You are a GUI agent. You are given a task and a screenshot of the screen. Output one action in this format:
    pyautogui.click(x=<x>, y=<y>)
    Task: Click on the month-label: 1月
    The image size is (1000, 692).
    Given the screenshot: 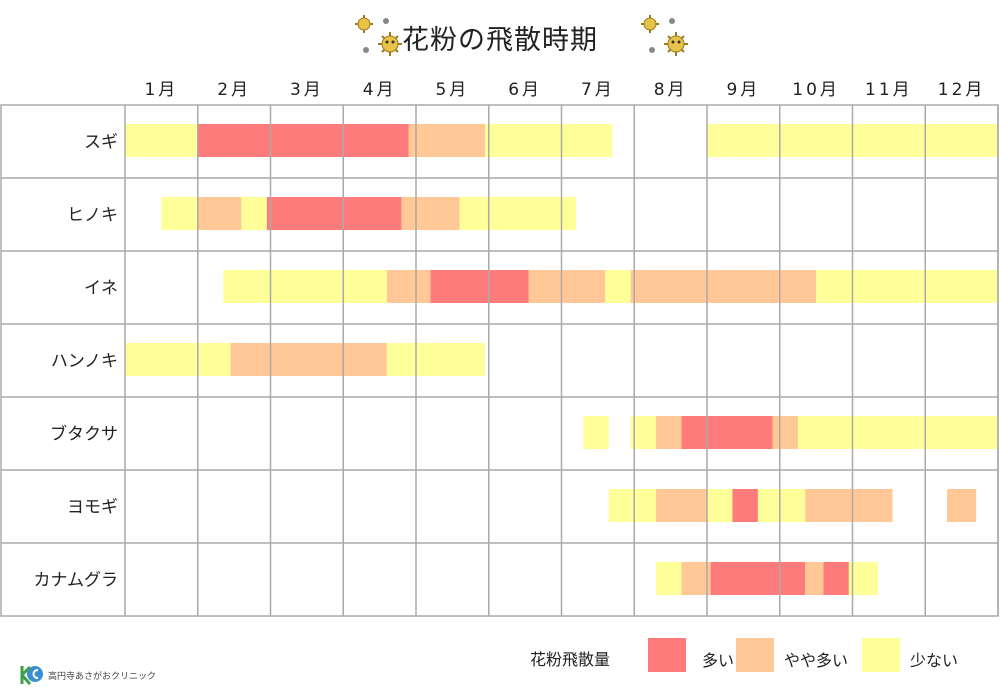 What is the action you would take?
    pyautogui.click(x=161, y=90)
    